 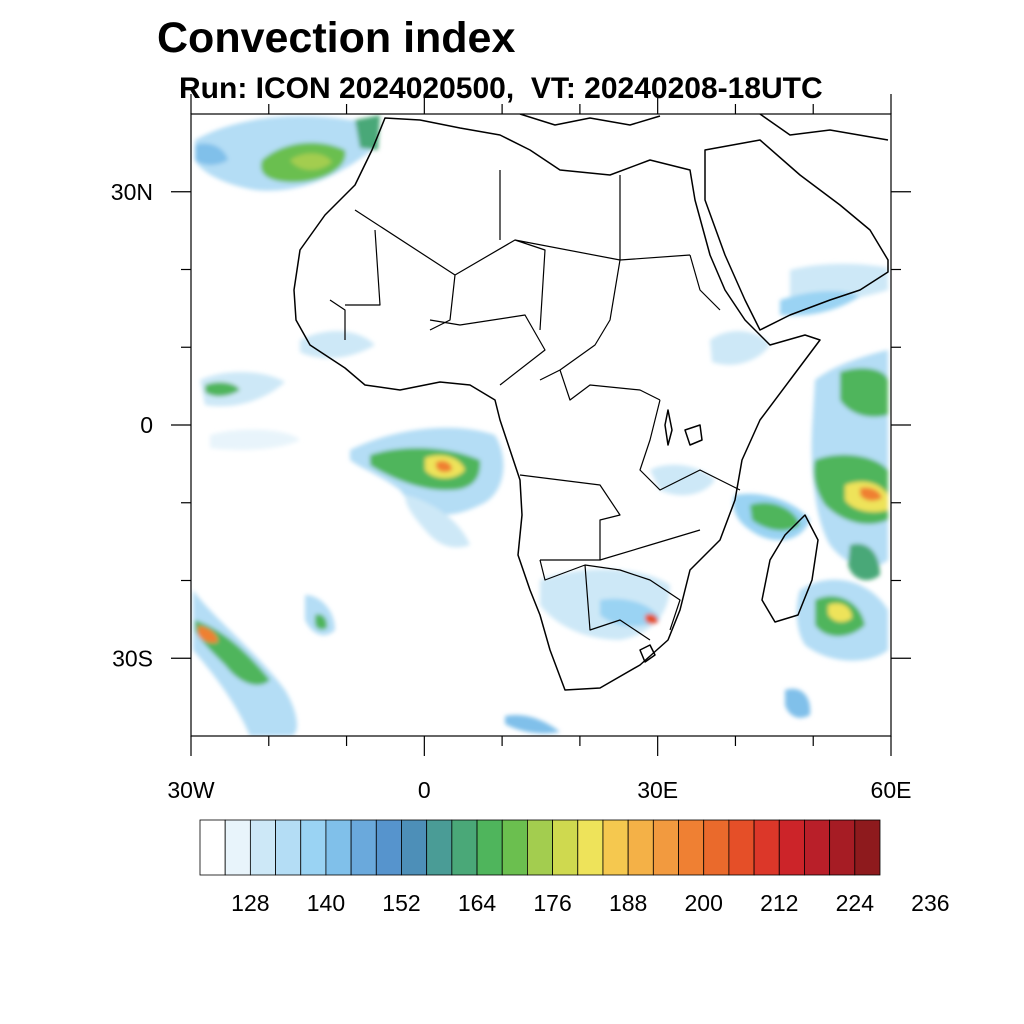 I want to click on lat-tick-label: 30N, so click(x=132, y=192).